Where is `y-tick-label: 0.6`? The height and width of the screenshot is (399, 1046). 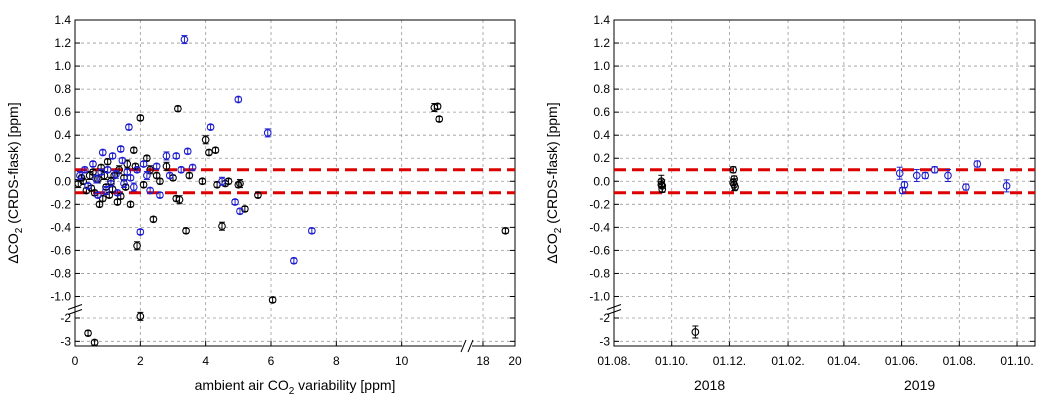 y-tick-label: 0.6 is located at coordinates (62, 112).